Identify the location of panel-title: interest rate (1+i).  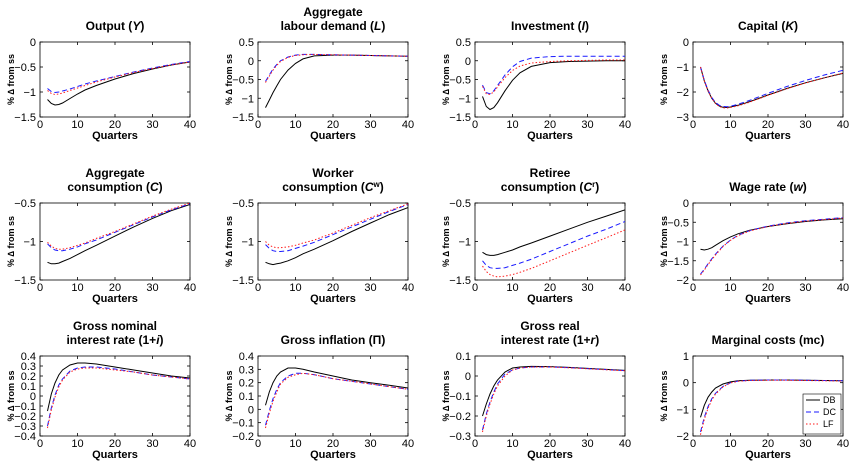
(114, 340).